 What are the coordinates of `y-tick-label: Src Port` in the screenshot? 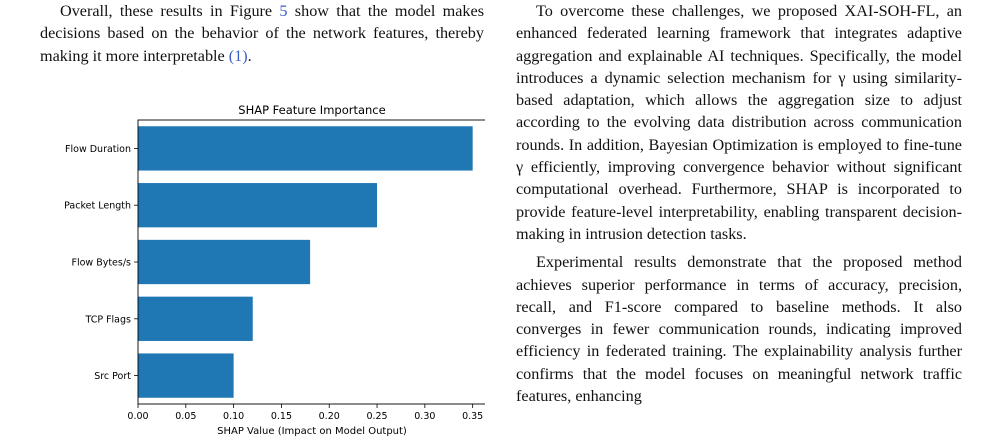 It's located at (112, 376).